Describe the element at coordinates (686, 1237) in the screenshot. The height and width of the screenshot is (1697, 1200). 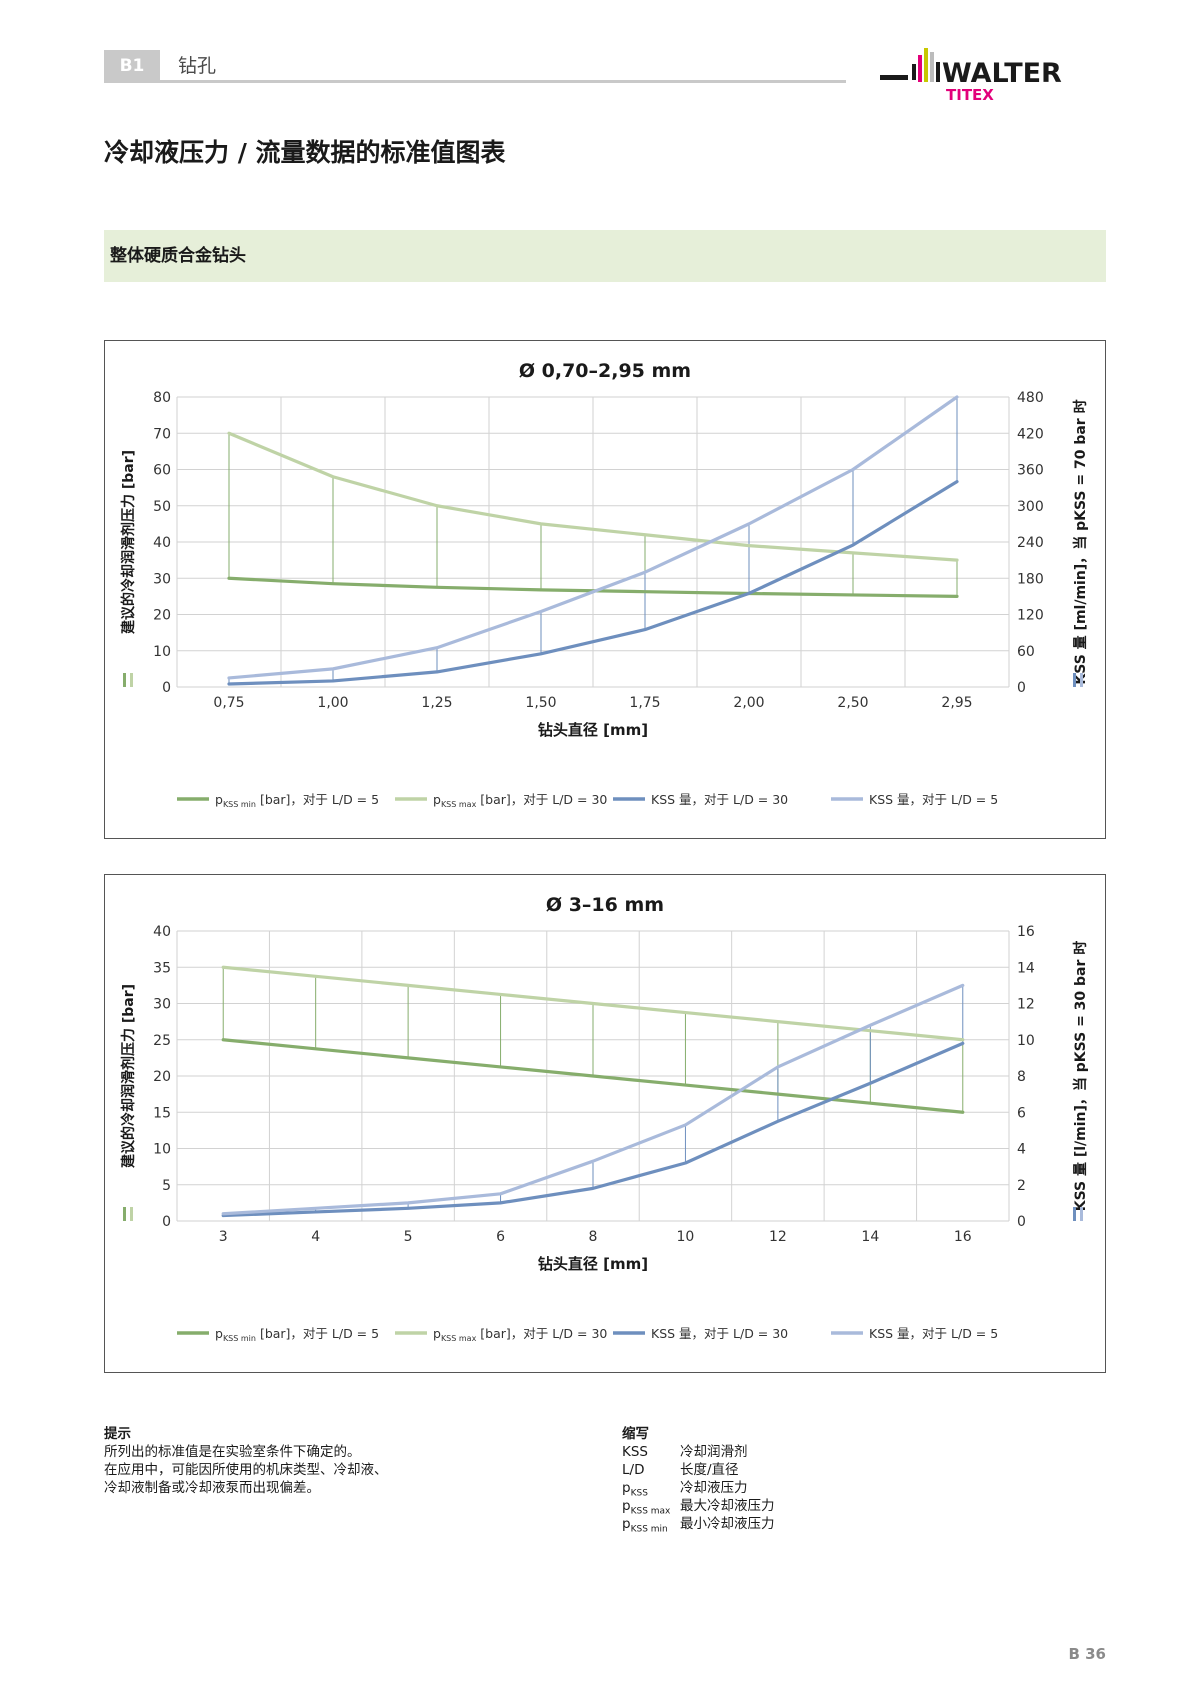
I see `x-tick-label: 10` at that location.